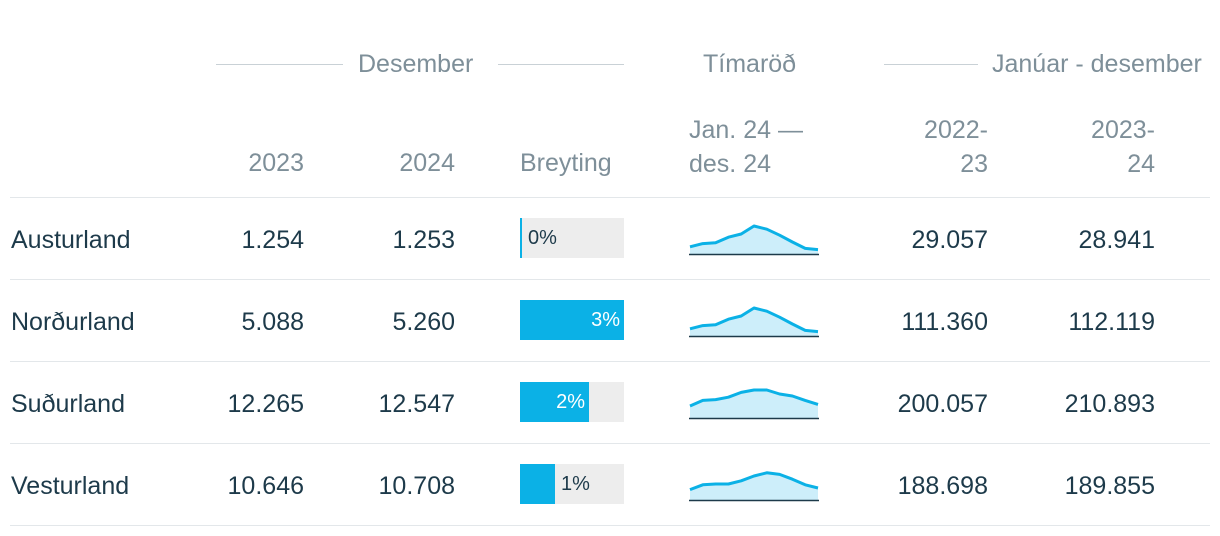 The image size is (1220, 536). Describe the element at coordinates (561, 64) in the screenshot. I see `group-rule-desember-right` at that location.